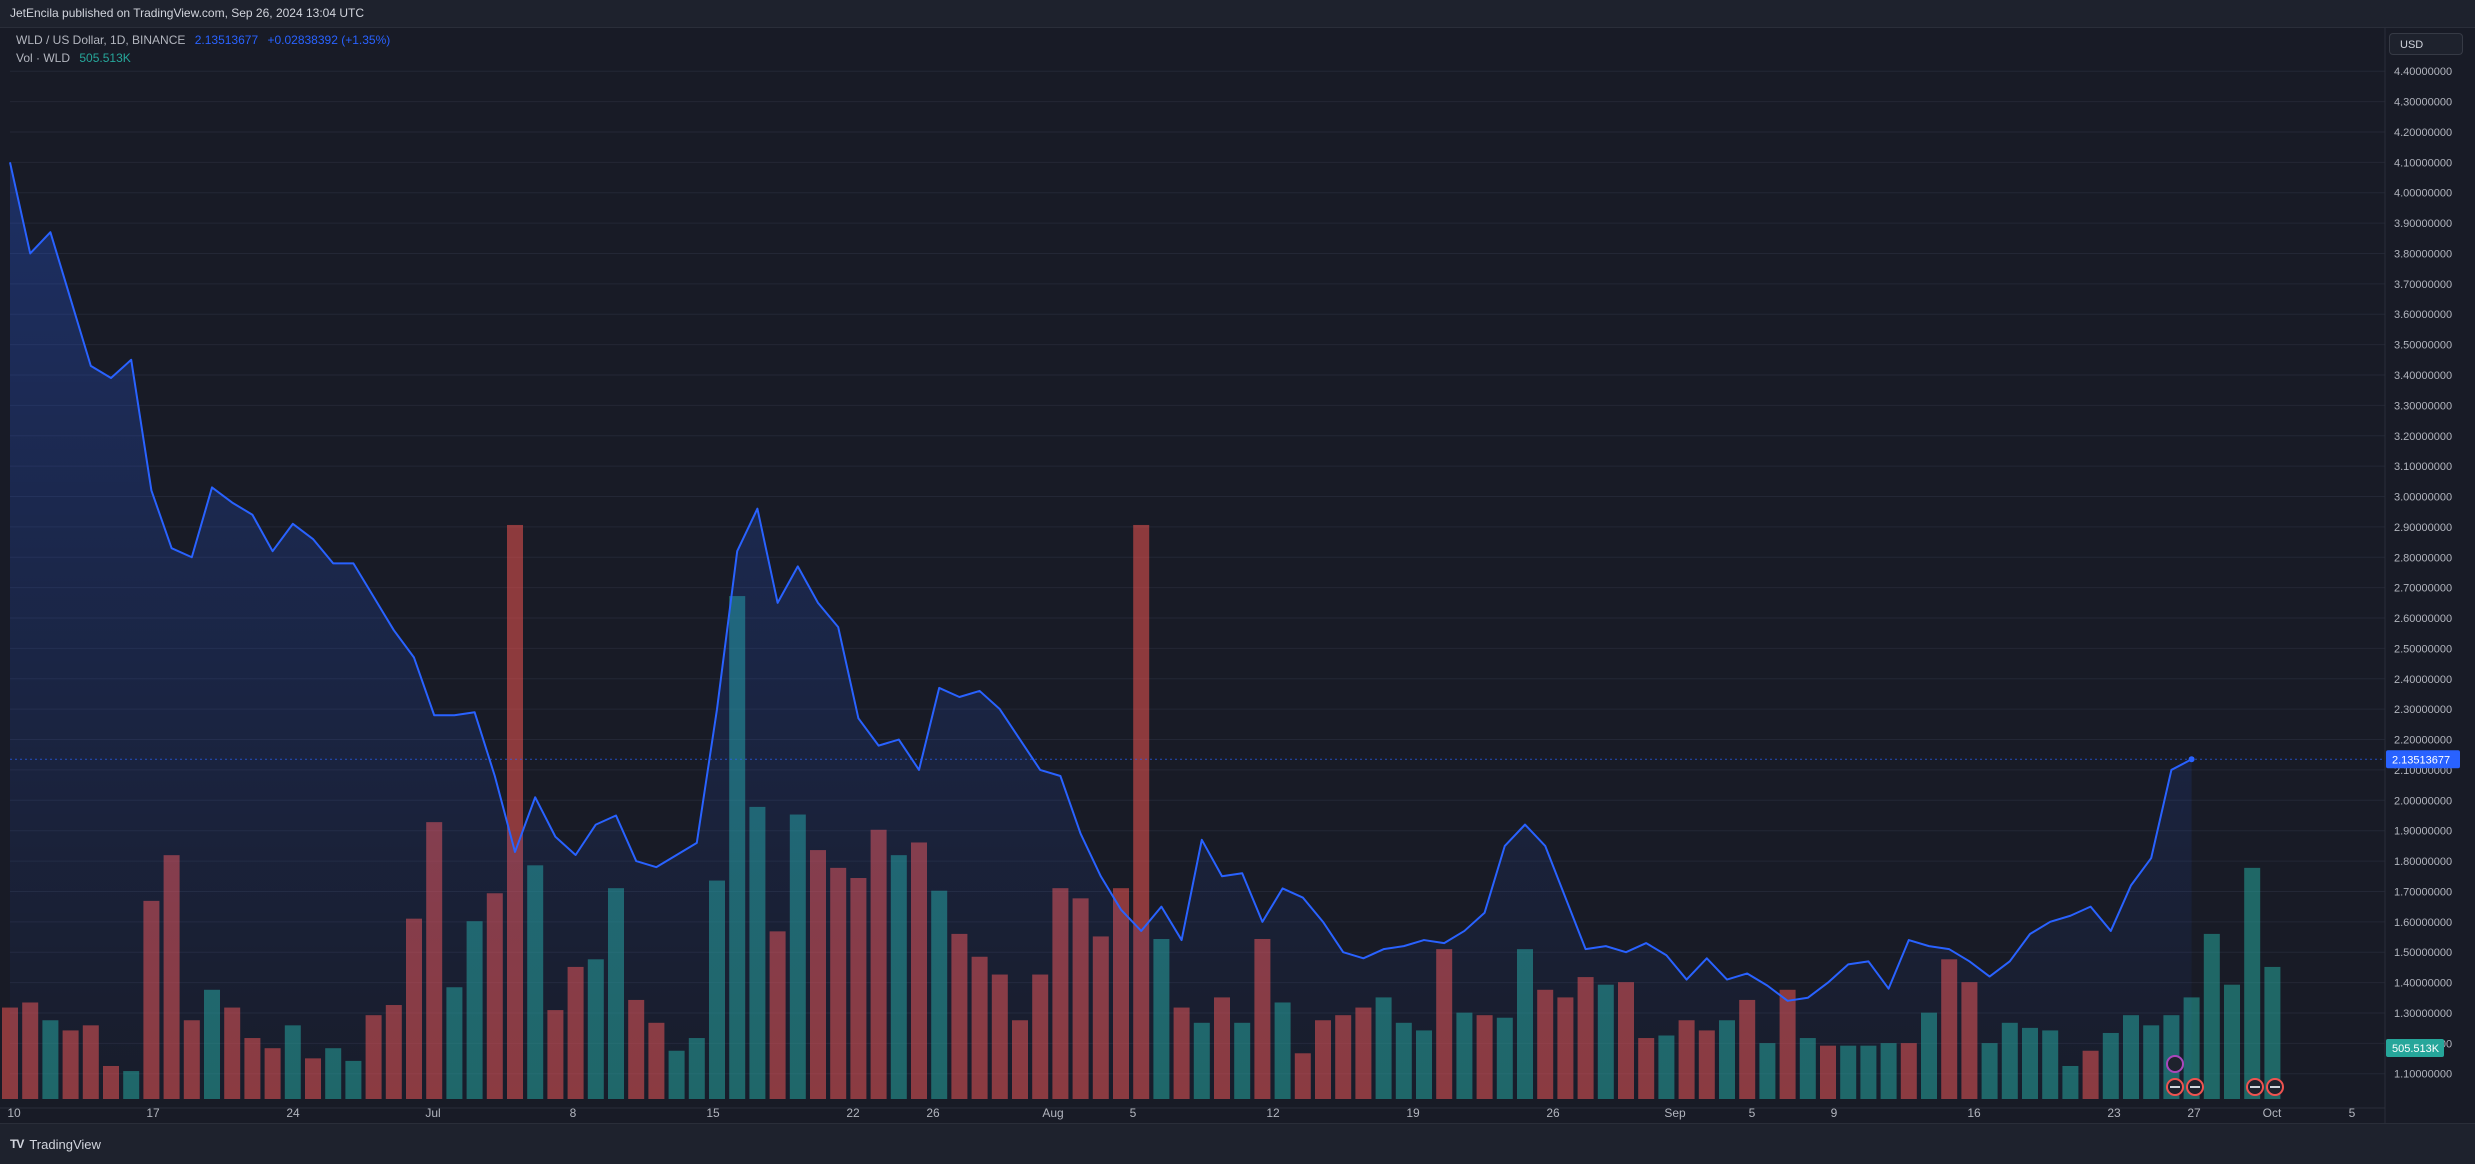  What do you see at coordinates (105, 58) in the screenshot?
I see `volume-value: 505.513K` at bounding box center [105, 58].